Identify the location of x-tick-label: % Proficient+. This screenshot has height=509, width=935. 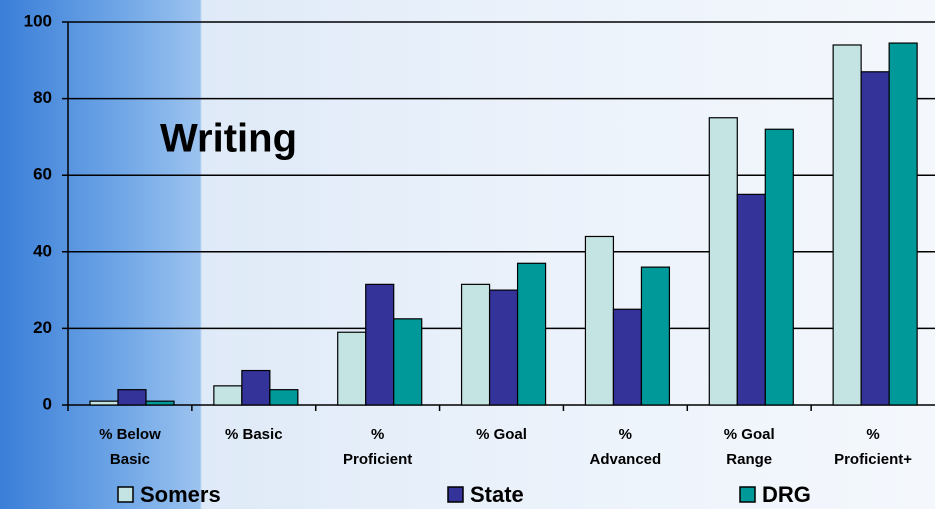
(873, 447).